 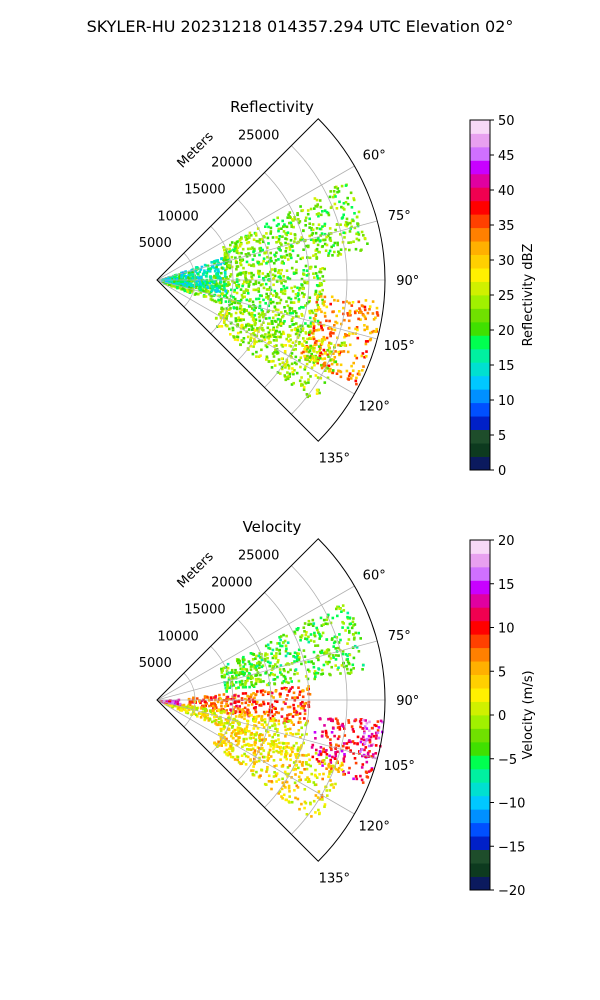 What do you see at coordinates (506, 261) in the screenshot?
I see `colorbar-tick-label: 30` at bounding box center [506, 261].